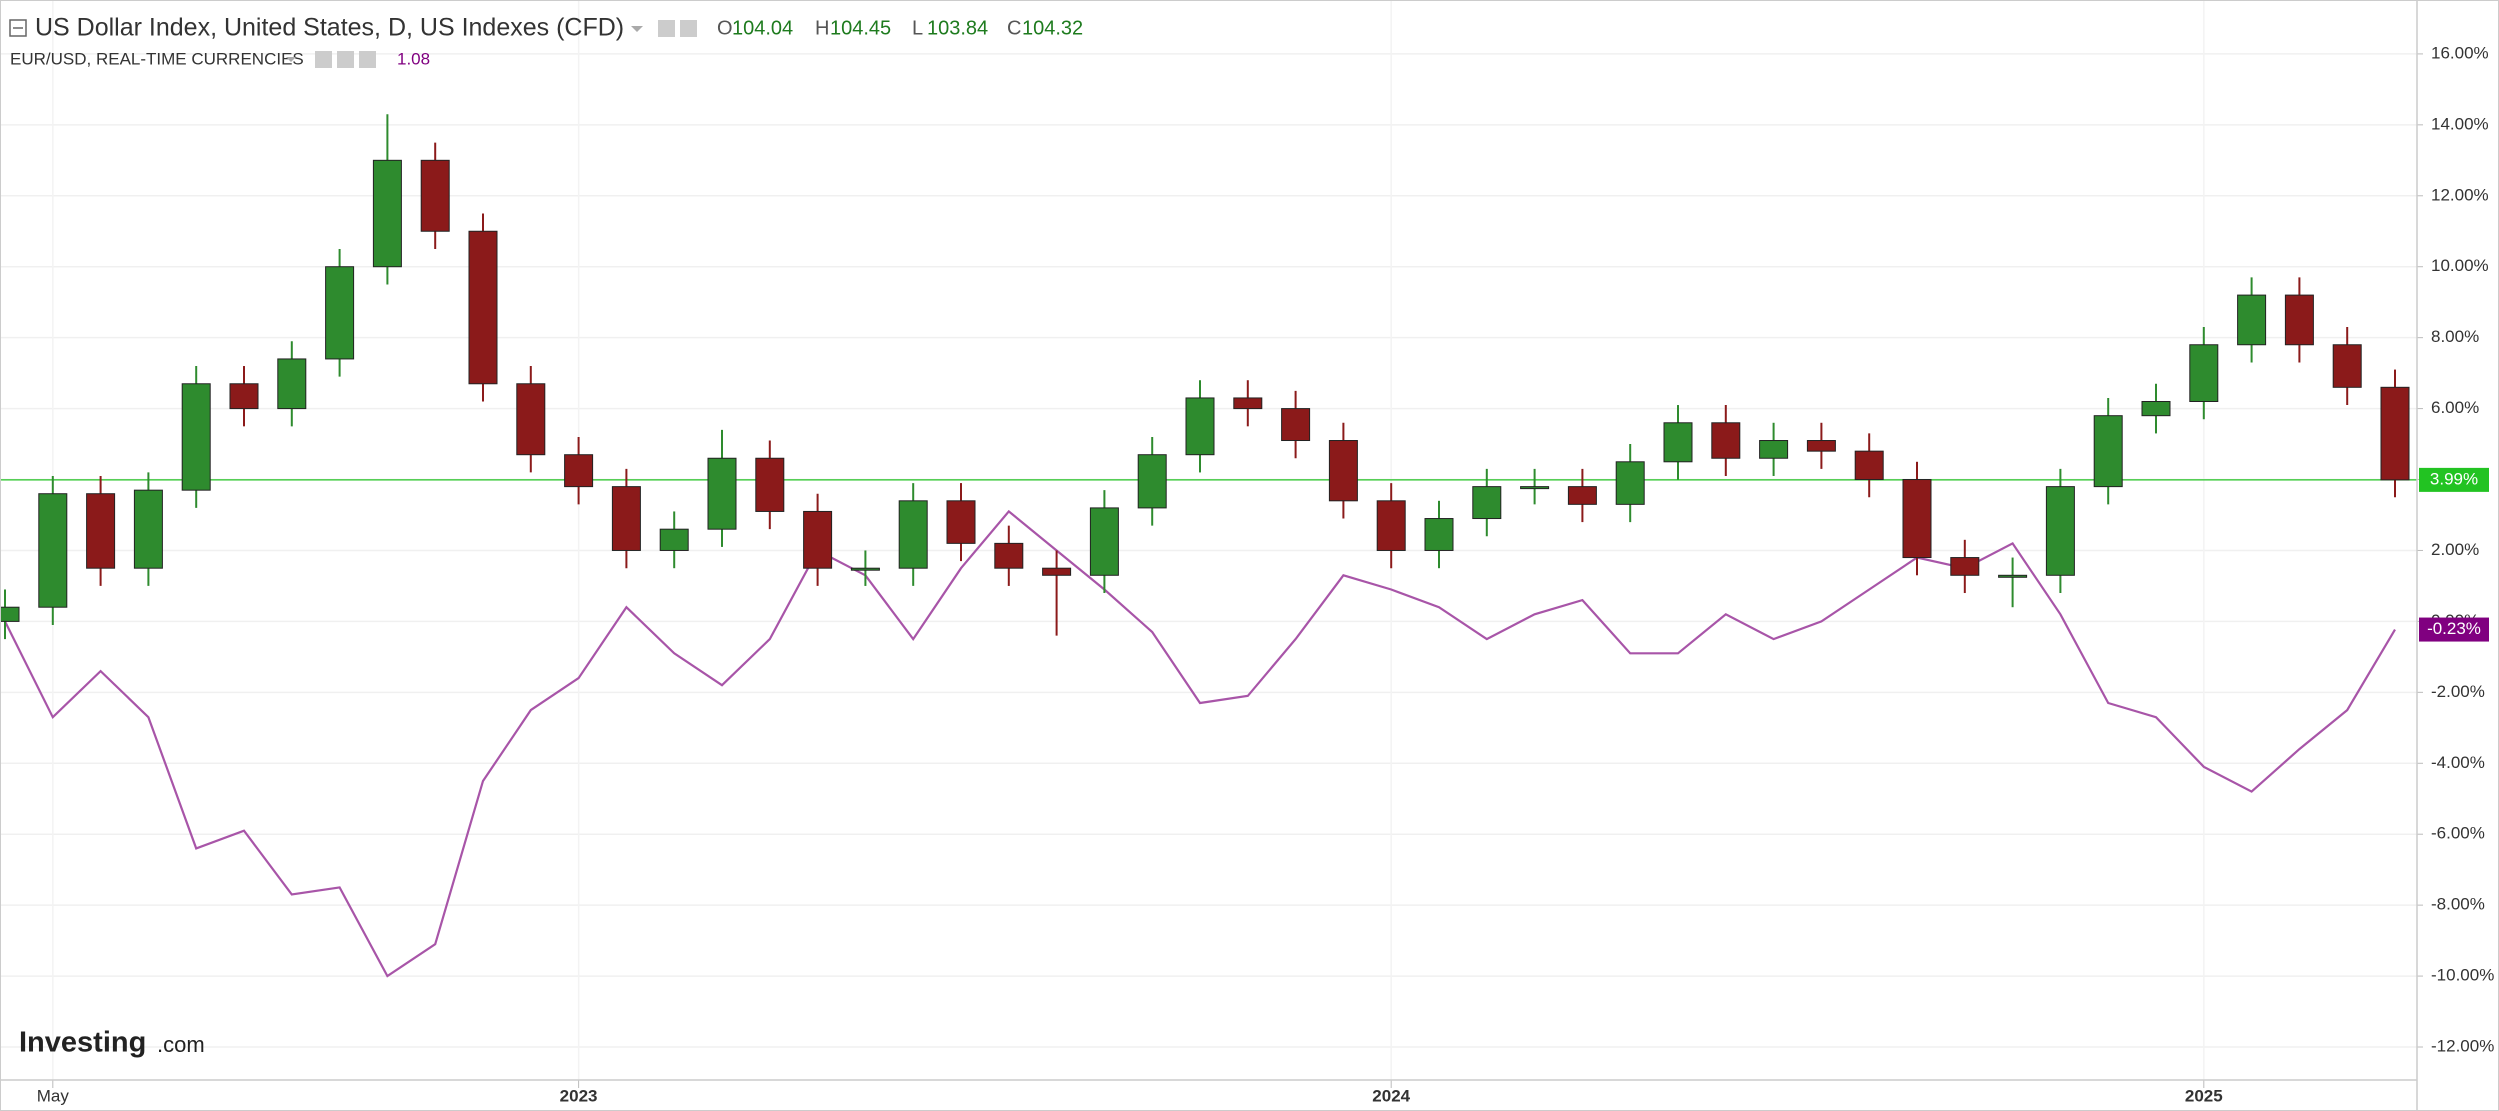 The height and width of the screenshot is (1111, 2499). I want to click on y-tick-label: 16.00%, so click(2460, 52).